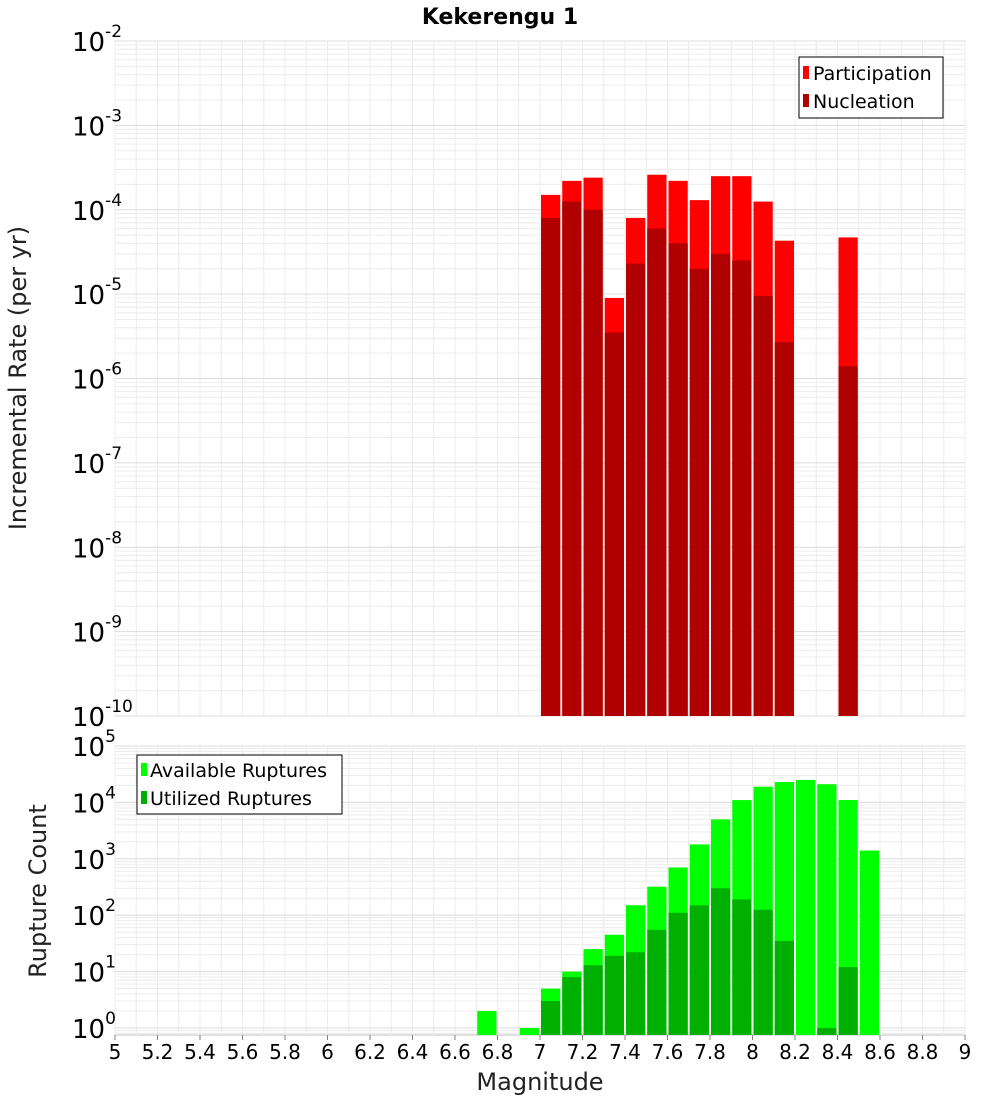 Image resolution: width=1000 pixels, height=1100 pixels. I want to click on x-tick-label: 8.8, so click(923, 1052).